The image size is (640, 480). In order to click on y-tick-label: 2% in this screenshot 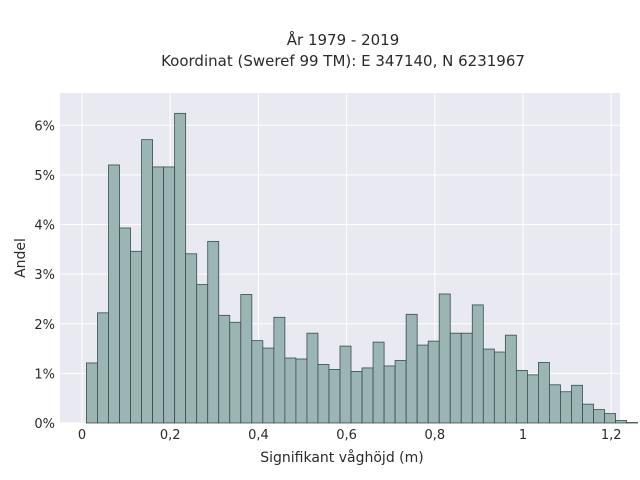, I will do `click(44, 325)`.